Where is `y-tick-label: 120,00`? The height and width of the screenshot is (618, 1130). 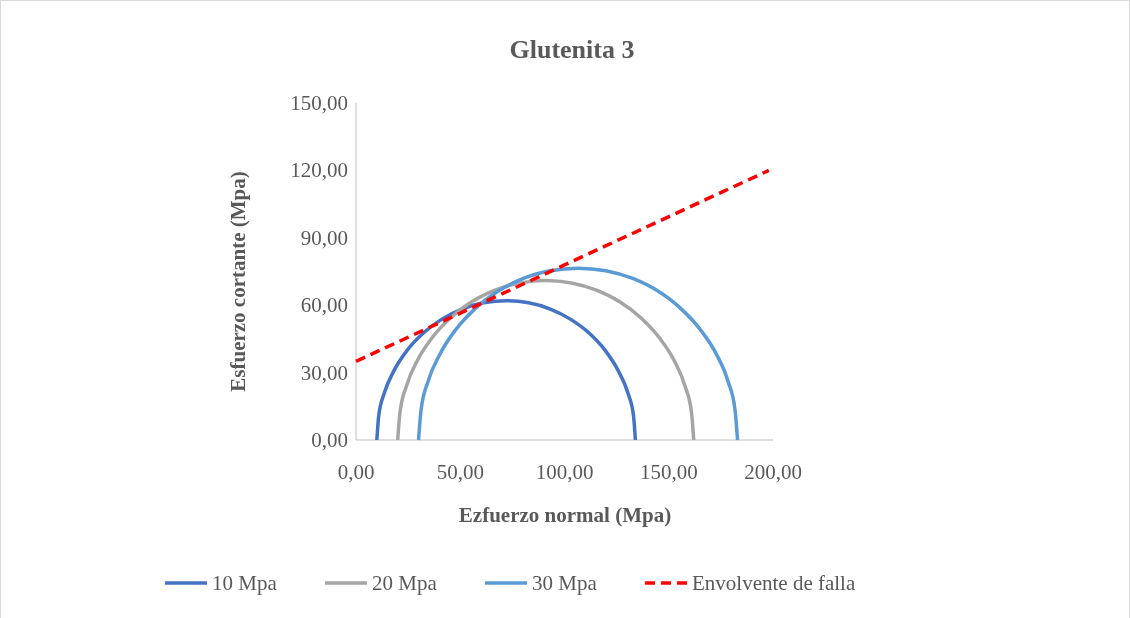 y-tick-label: 120,00 is located at coordinates (319, 170).